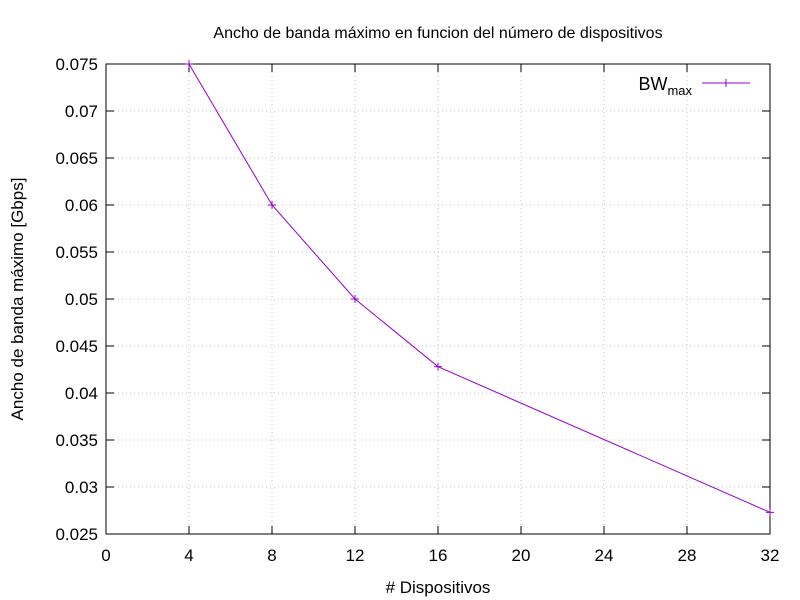 The height and width of the screenshot is (600, 800). Describe the element at coordinates (81, 205) in the screenshot. I see `y-tick-label: 0.06` at that location.